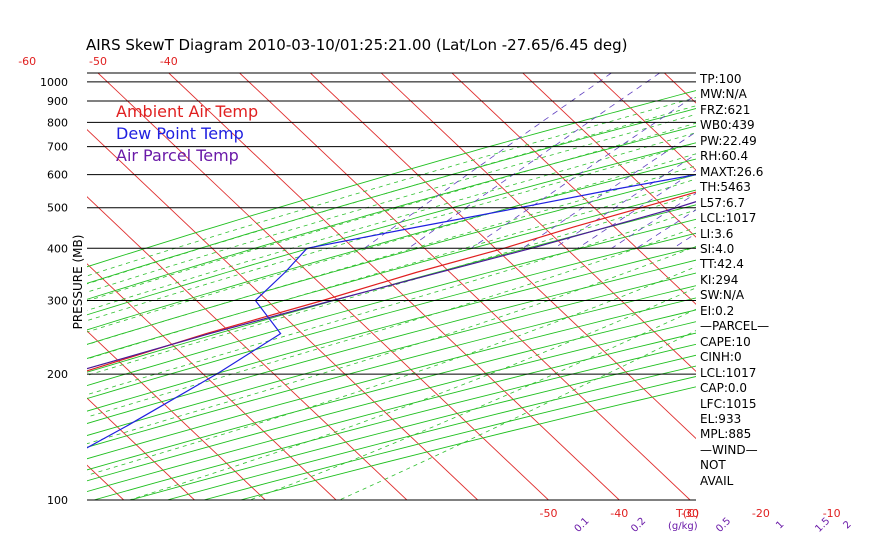 Image resolution: width=870 pixels, height=560 pixels. I want to click on y-axis-label: PRESSURE (MB), so click(78, 282).